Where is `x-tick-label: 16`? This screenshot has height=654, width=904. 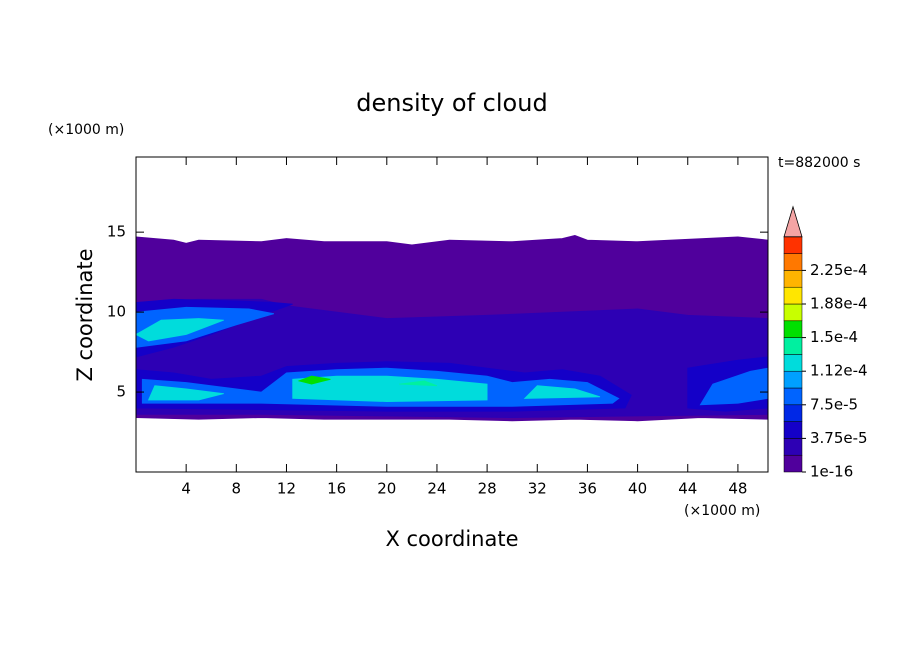 x-tick-label: 16 is located at coordinates (336, 489).